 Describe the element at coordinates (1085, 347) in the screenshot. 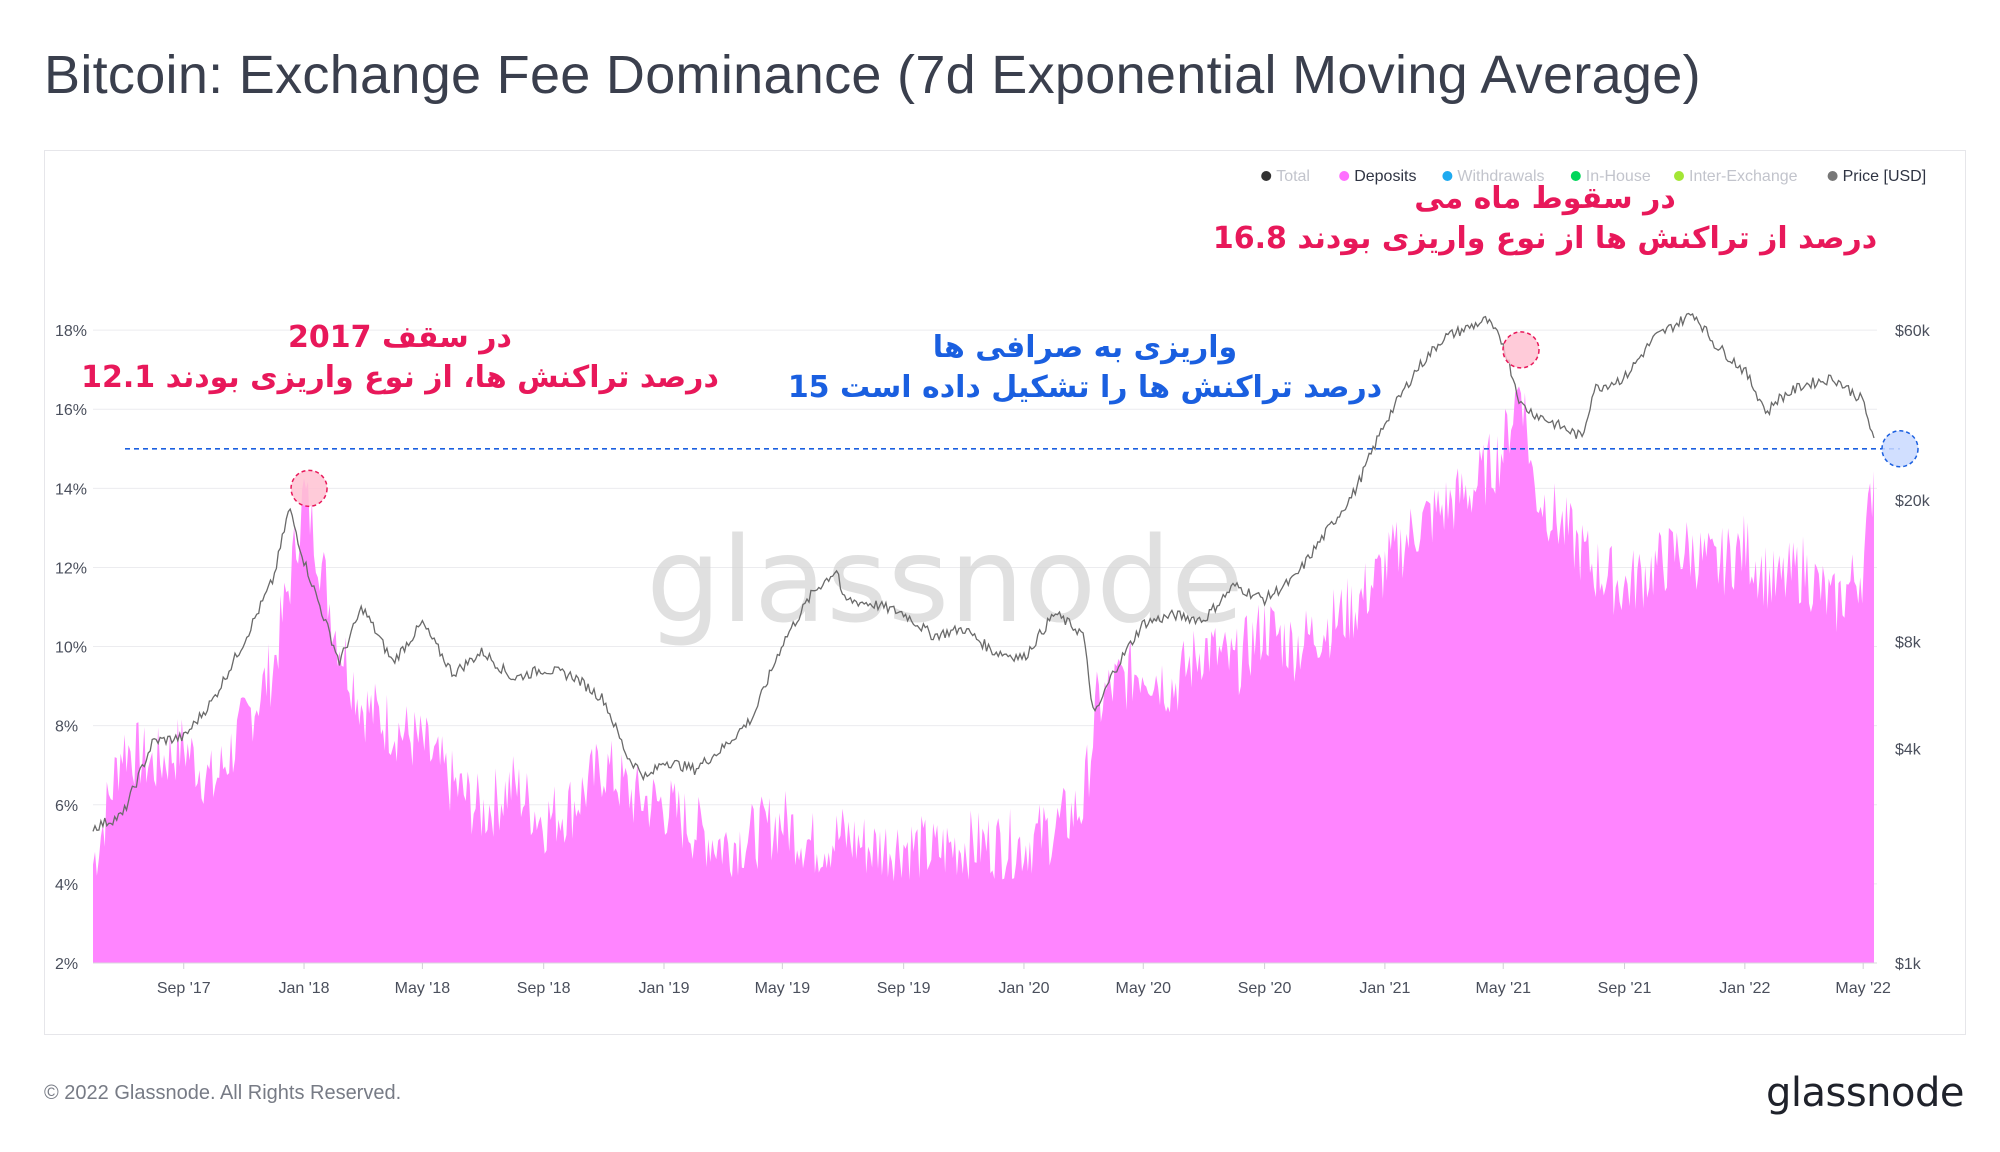

I see `annotation-middle-line1: واریزی به صرافی ها` at that location.